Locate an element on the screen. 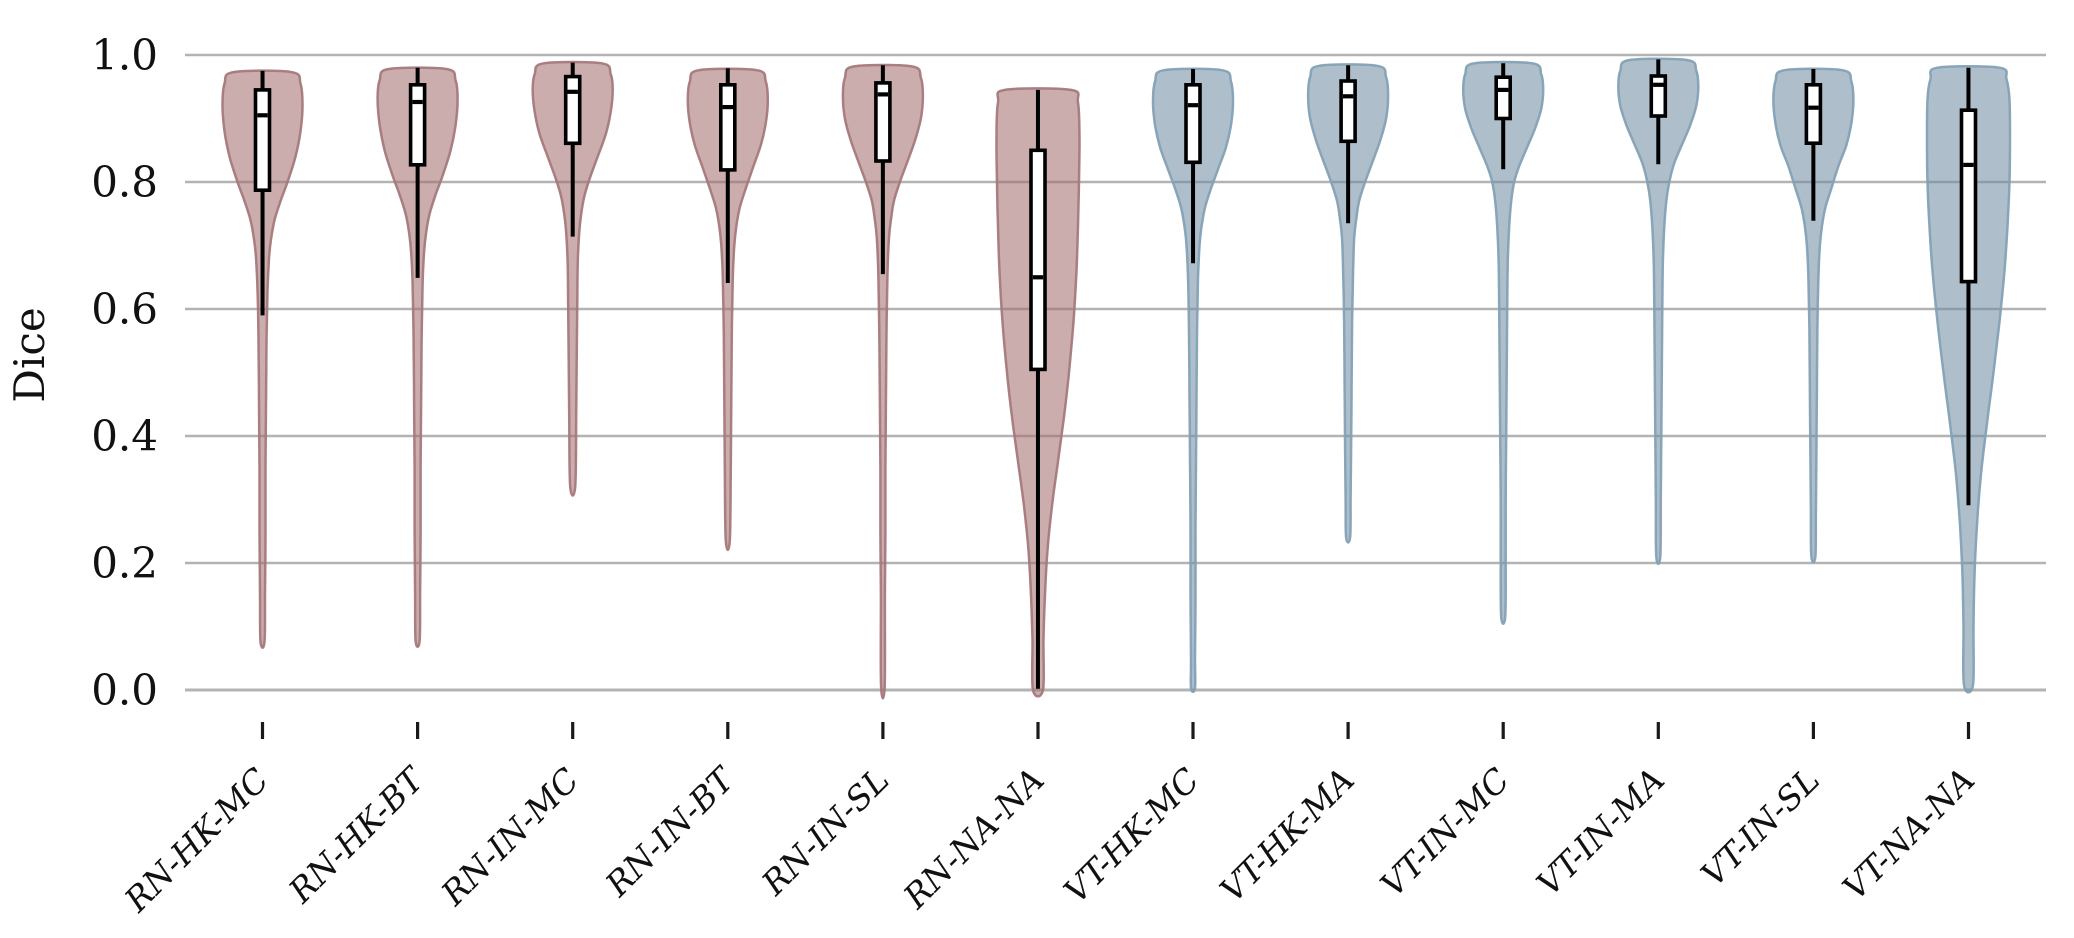 This screenshot has height=938, width=2074. violin-group-VT-HK-MA is located at coordinates (1348, 303).